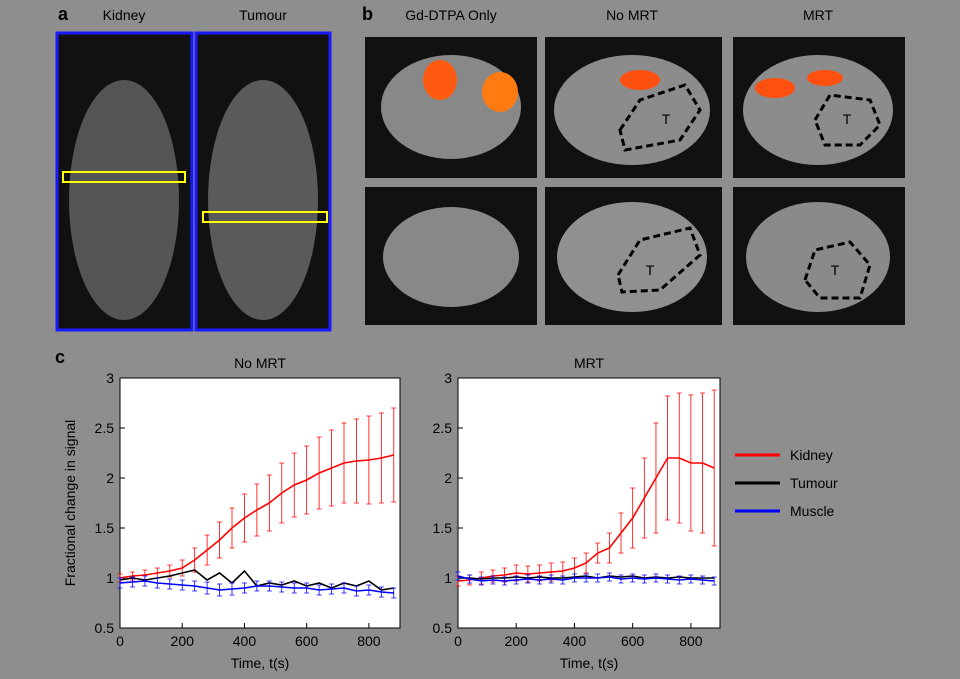  What do you see at coordinates (589, 363) in the screenshot?
I see `chart-title: MRT` at bounding box center [589, 363].